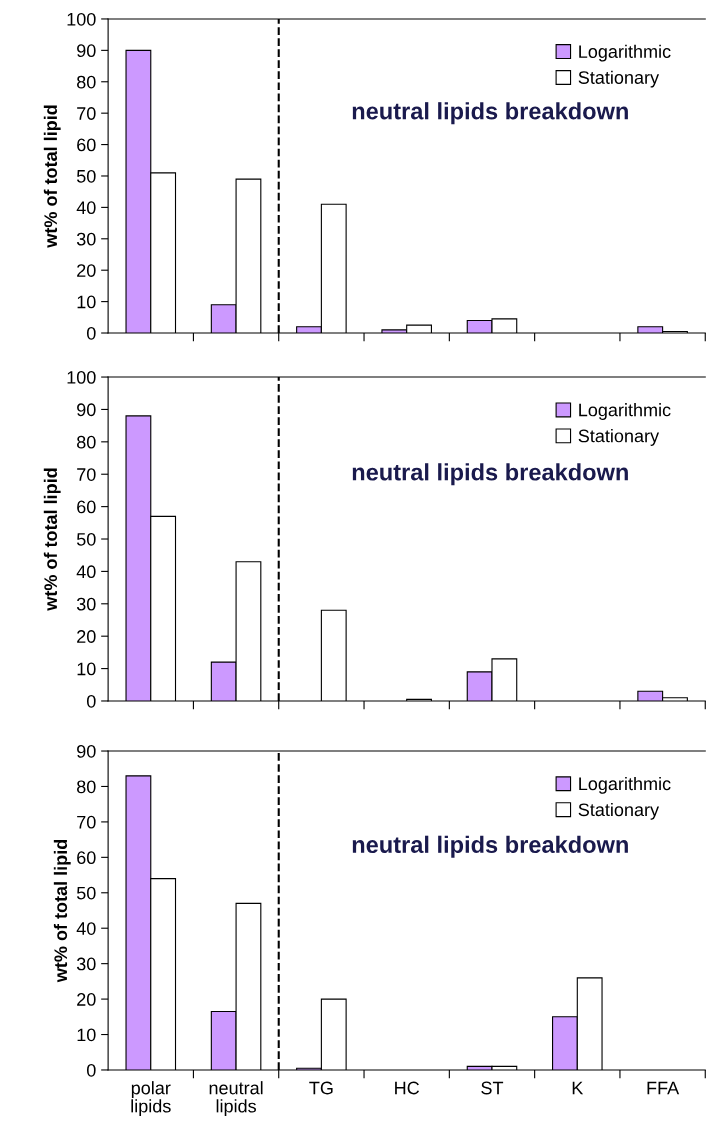 The height and width of the screenshot is (1135, 716). What do you see at coordinates (407, 1088) in the screenshot?
I see `x-tick-label: HC` at bounding box center [407, 1088].